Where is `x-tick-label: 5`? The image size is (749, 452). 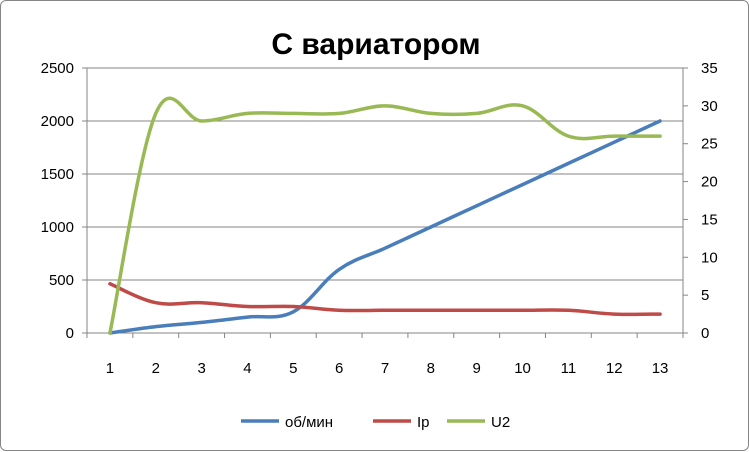
x-tick-label: 5 is located at coordinates (293, 368).